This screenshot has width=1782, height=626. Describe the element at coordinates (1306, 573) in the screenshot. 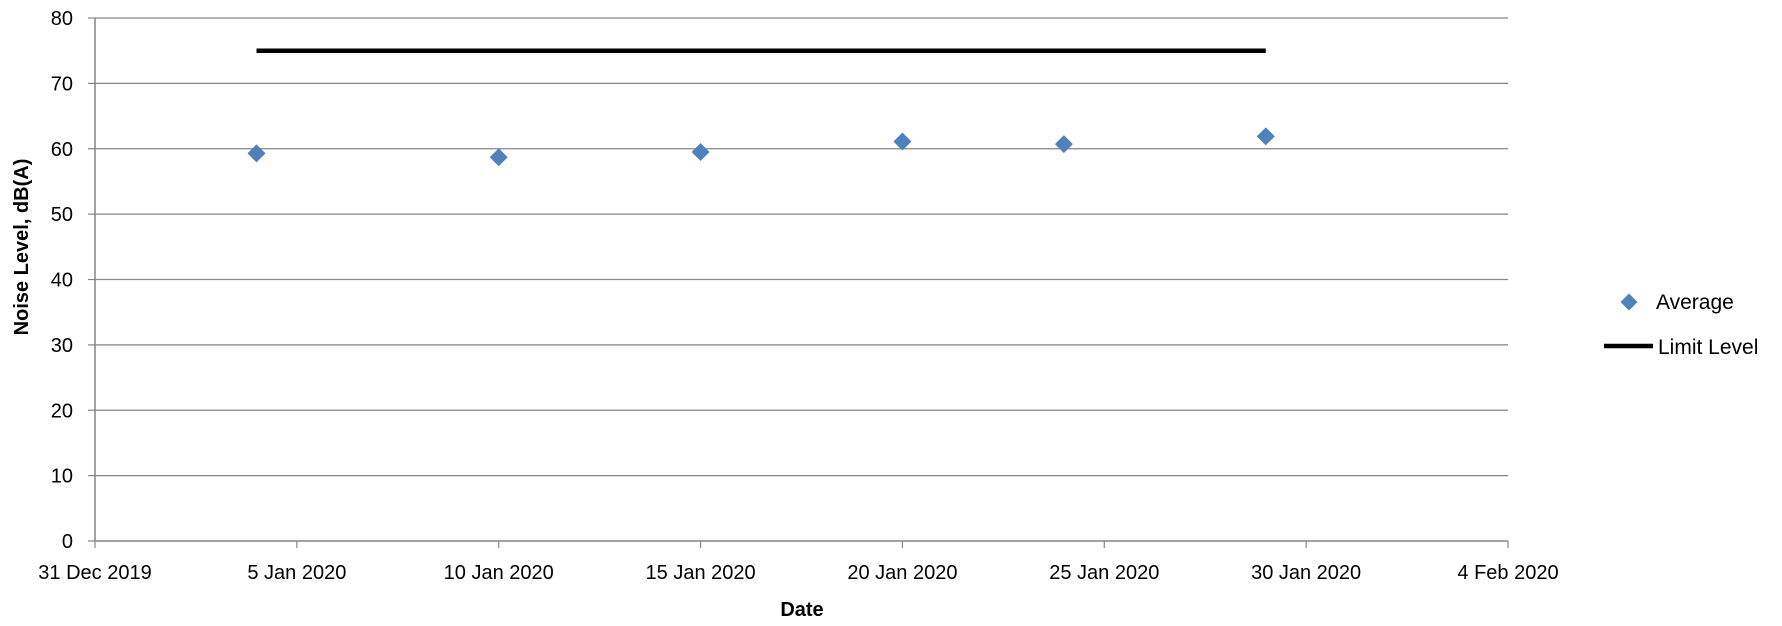

I see `x-tick-label-6: 30 Jan 2020` at that location.